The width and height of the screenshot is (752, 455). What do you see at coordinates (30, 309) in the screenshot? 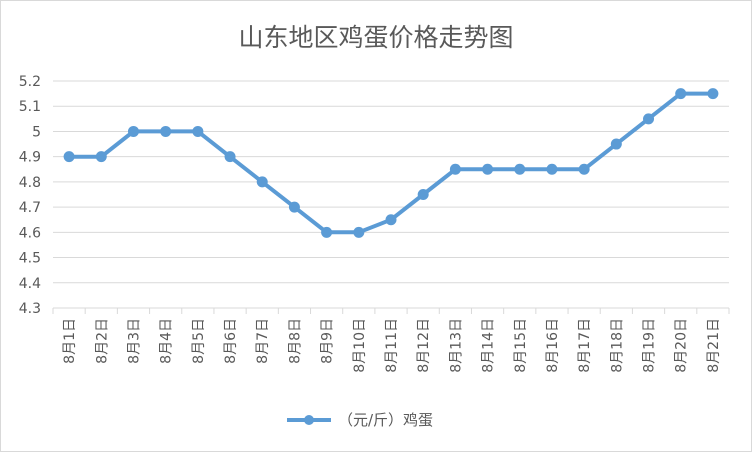
I see `y-tick-label: 4.3` at bounding box center [30, 309].